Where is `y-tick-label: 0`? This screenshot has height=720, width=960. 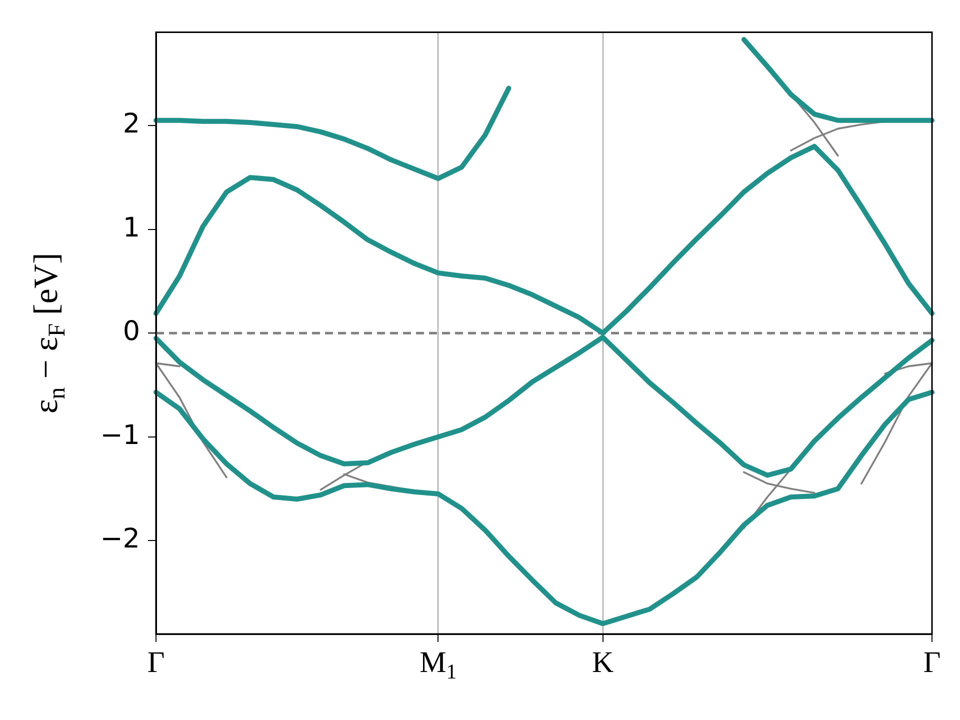 y-tick-label: 0 is located at coordinates (131, 332).